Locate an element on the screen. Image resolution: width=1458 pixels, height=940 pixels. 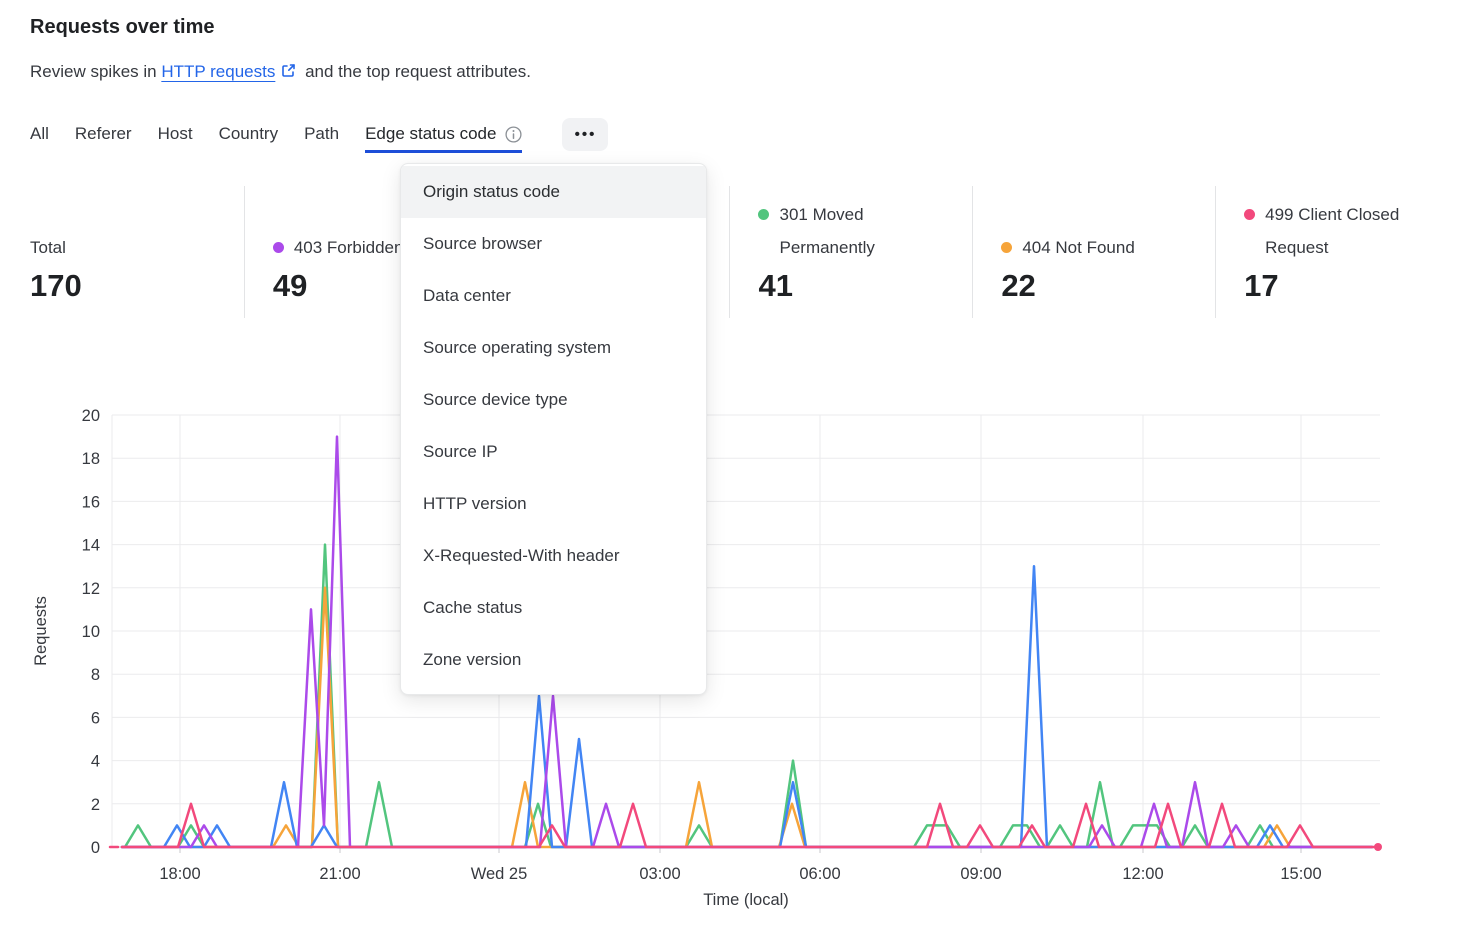
stat-301-moved-permanently: 301 Moved Permanently 41 is located at coordinates (850, 252).